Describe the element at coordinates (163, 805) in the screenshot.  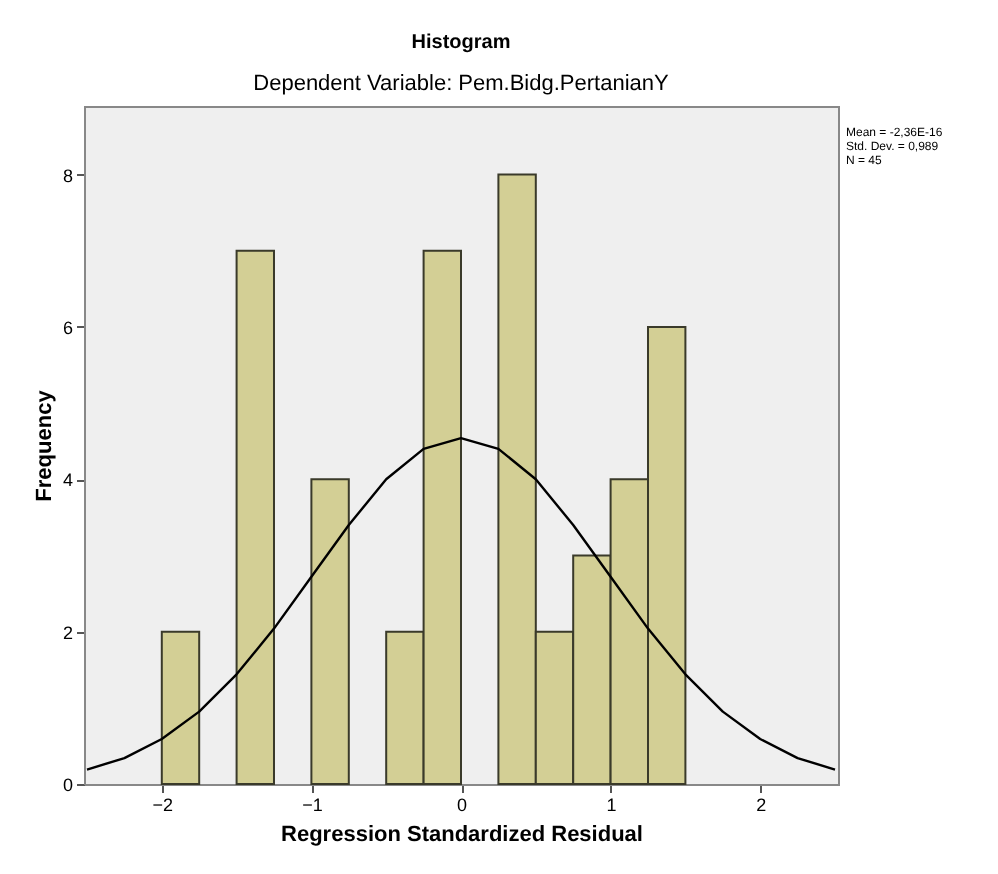
I see `x-tick-label: −2` at that location.